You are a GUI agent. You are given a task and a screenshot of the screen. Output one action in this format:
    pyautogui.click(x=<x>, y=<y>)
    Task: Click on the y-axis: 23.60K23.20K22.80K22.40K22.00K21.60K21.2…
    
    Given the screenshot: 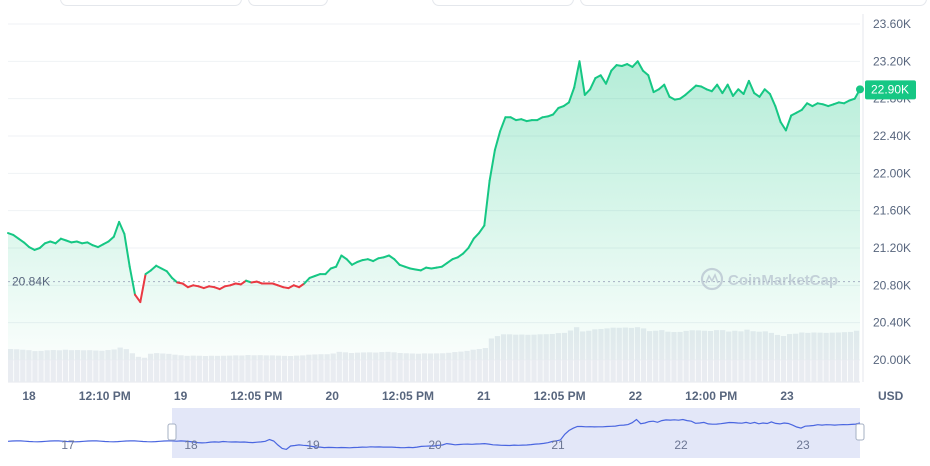 What is the action you would take?
    pyautogui.click(x=892, y=192)
    